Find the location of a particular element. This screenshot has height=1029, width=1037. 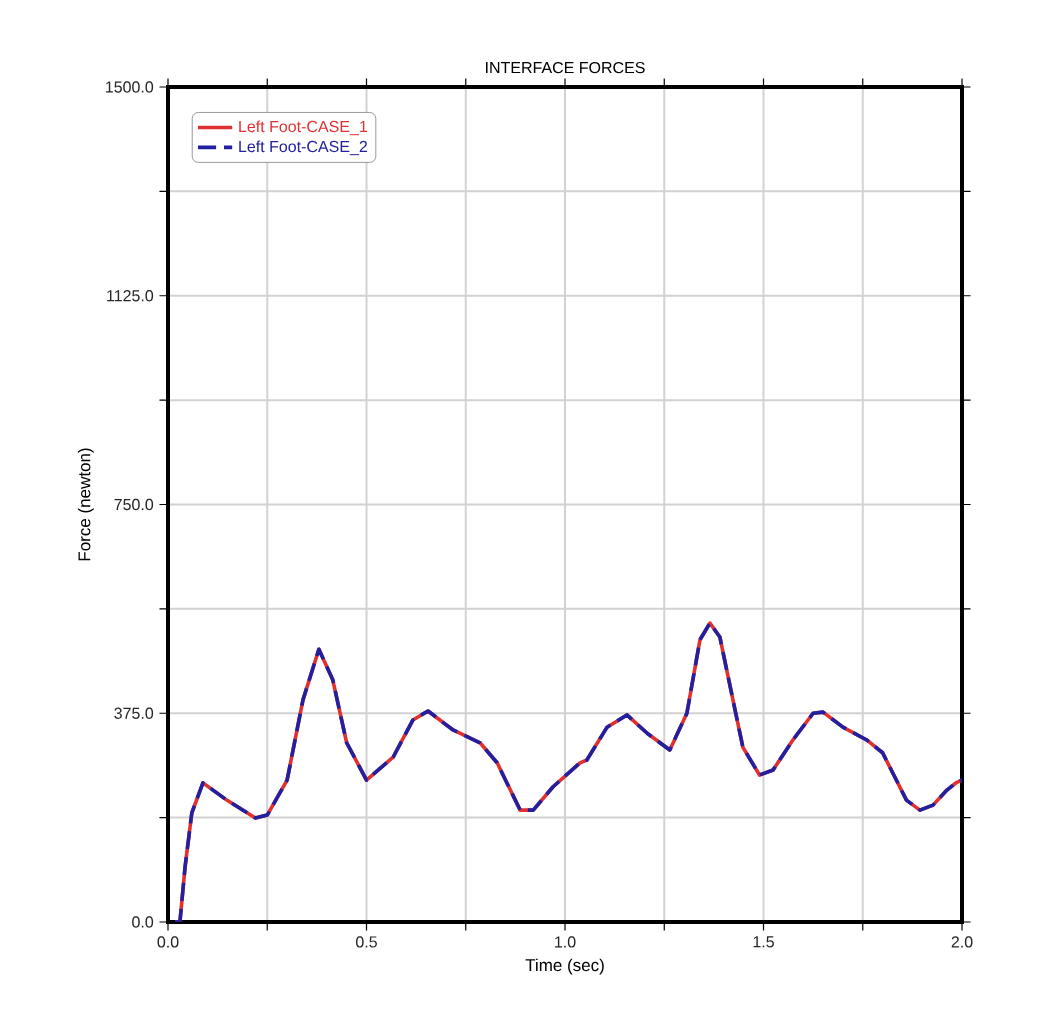

legend-label: Left Foot-CASE_2 is located at coordinates (303, 148).